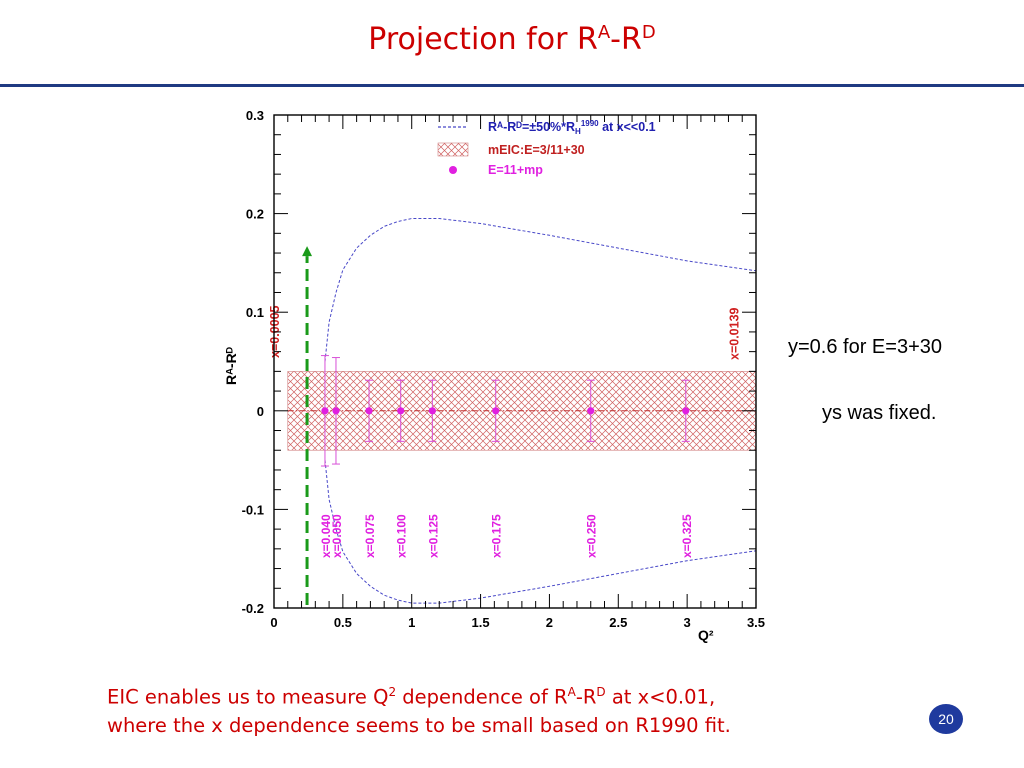 Image resolution: width=1024 pixels, height=768 pixels. I want to click on point-label-6: x=0.175, so click(497, 536).